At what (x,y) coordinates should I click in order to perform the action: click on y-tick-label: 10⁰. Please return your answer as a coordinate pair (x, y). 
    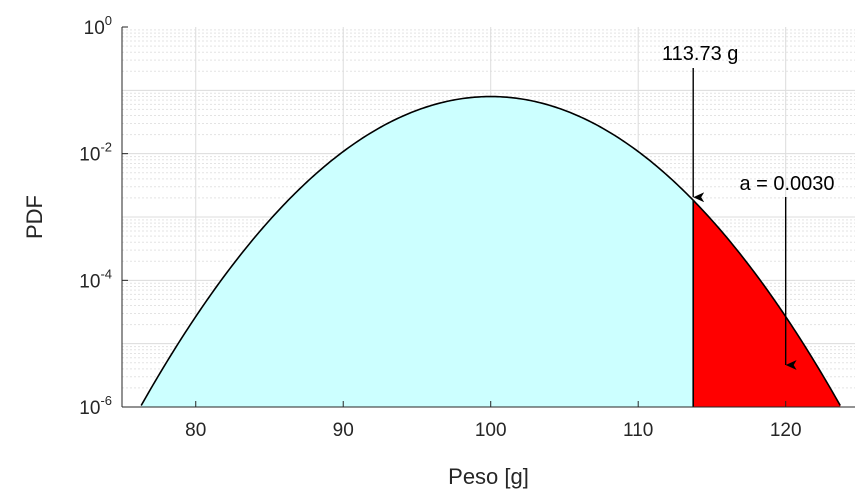
    Looking at the image, I should click on (98, 26).